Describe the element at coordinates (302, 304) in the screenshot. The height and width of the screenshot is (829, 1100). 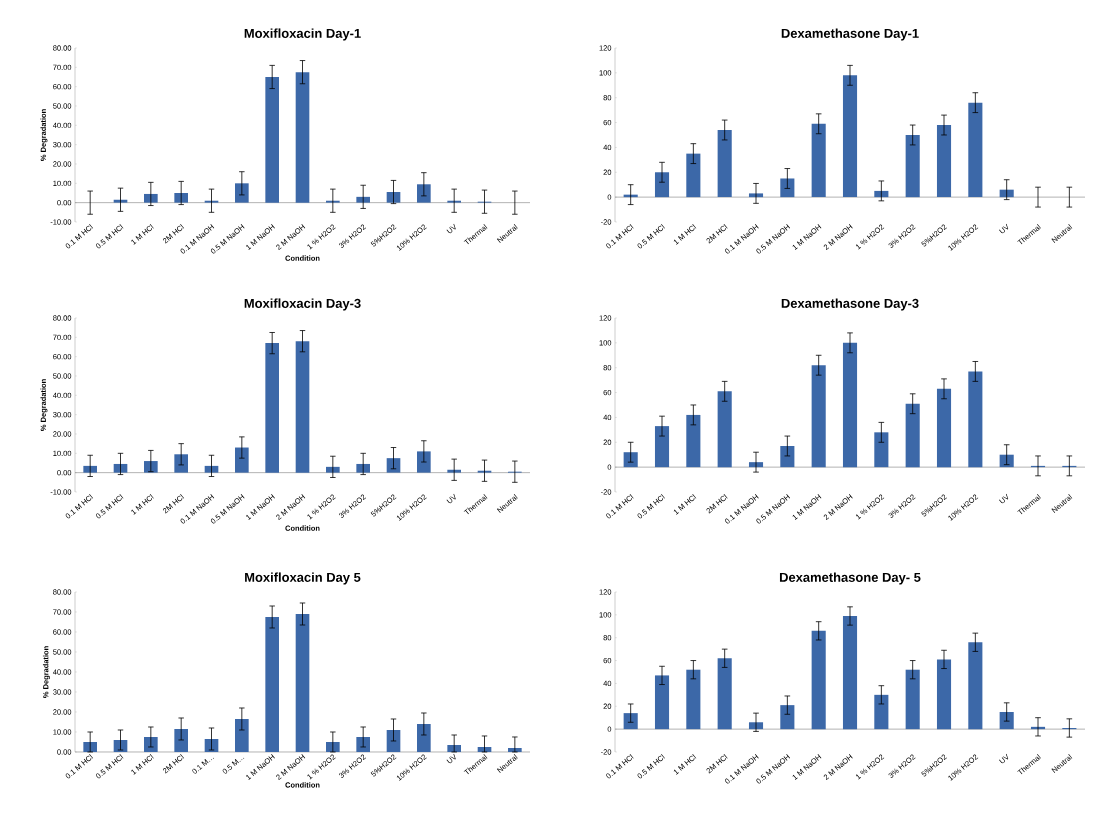
I see `chart-title: Moxifloxacin Day-3` at that location.